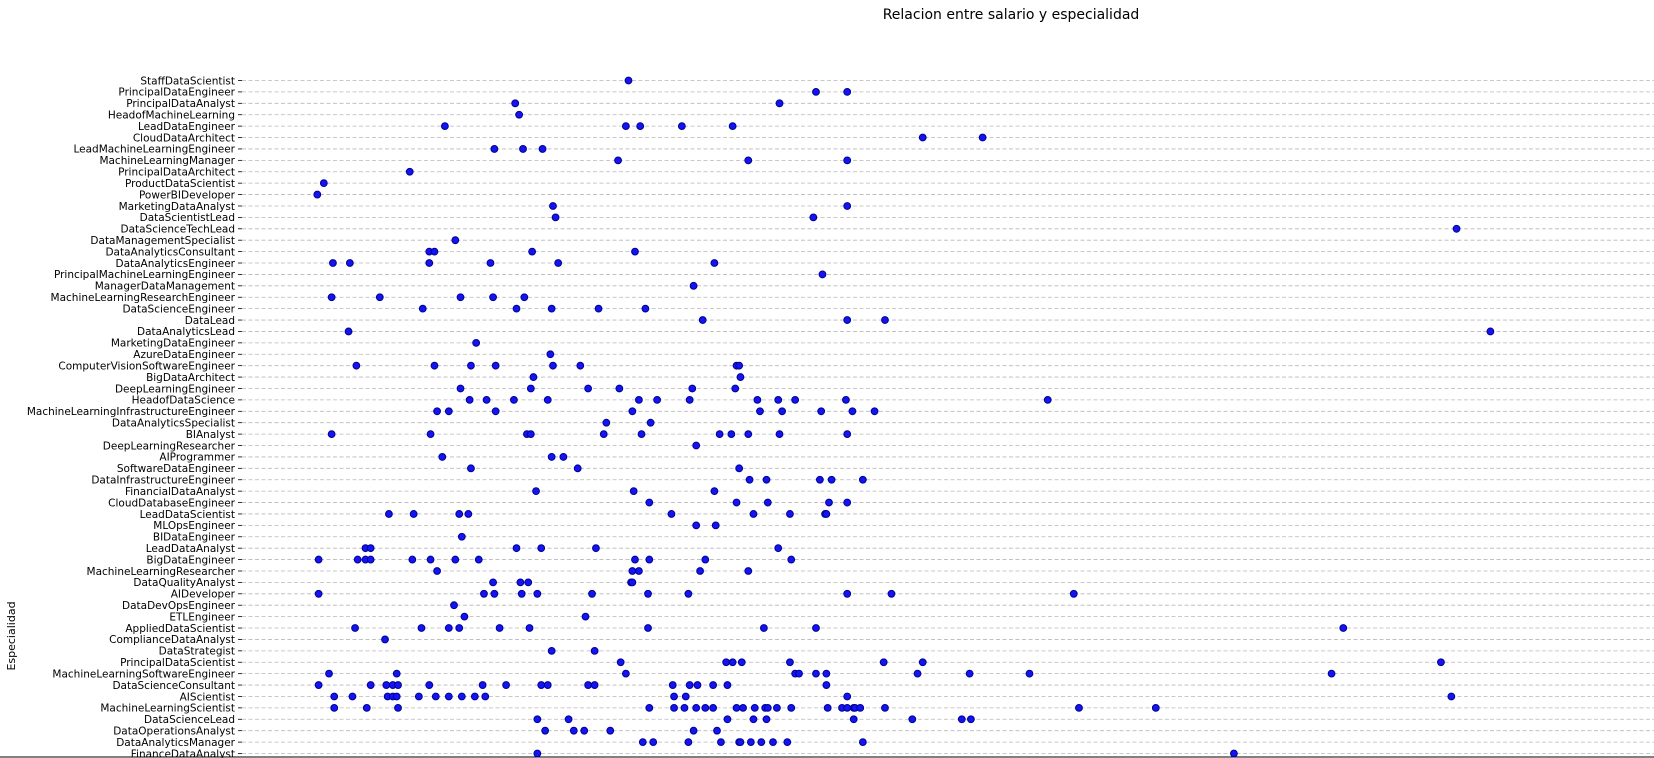  I want to click on y-tick-label-principal-machine-learning-engineer: PrincipalMachineLearningEngineer, so click(145, 275).